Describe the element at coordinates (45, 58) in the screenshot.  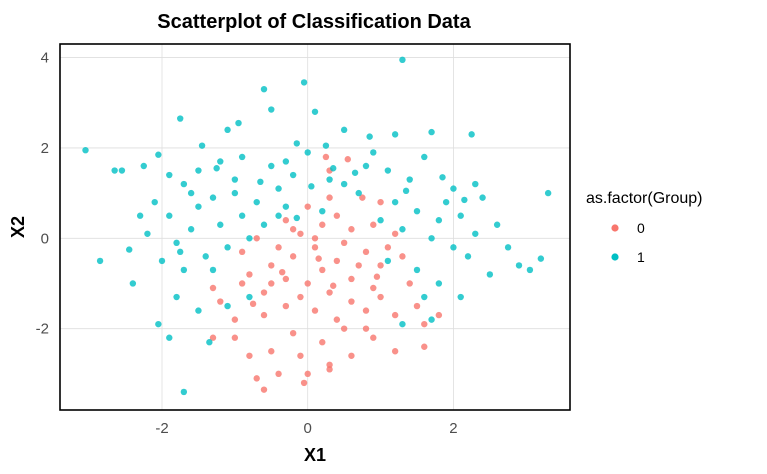
I see `y-tick-label: 4` at that location.